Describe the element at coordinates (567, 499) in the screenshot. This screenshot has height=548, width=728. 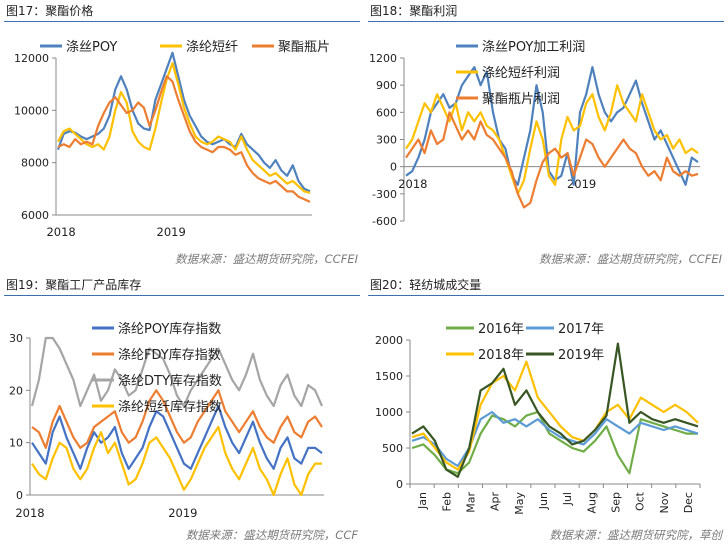
I see `x-tick-label: Jul` at that location.